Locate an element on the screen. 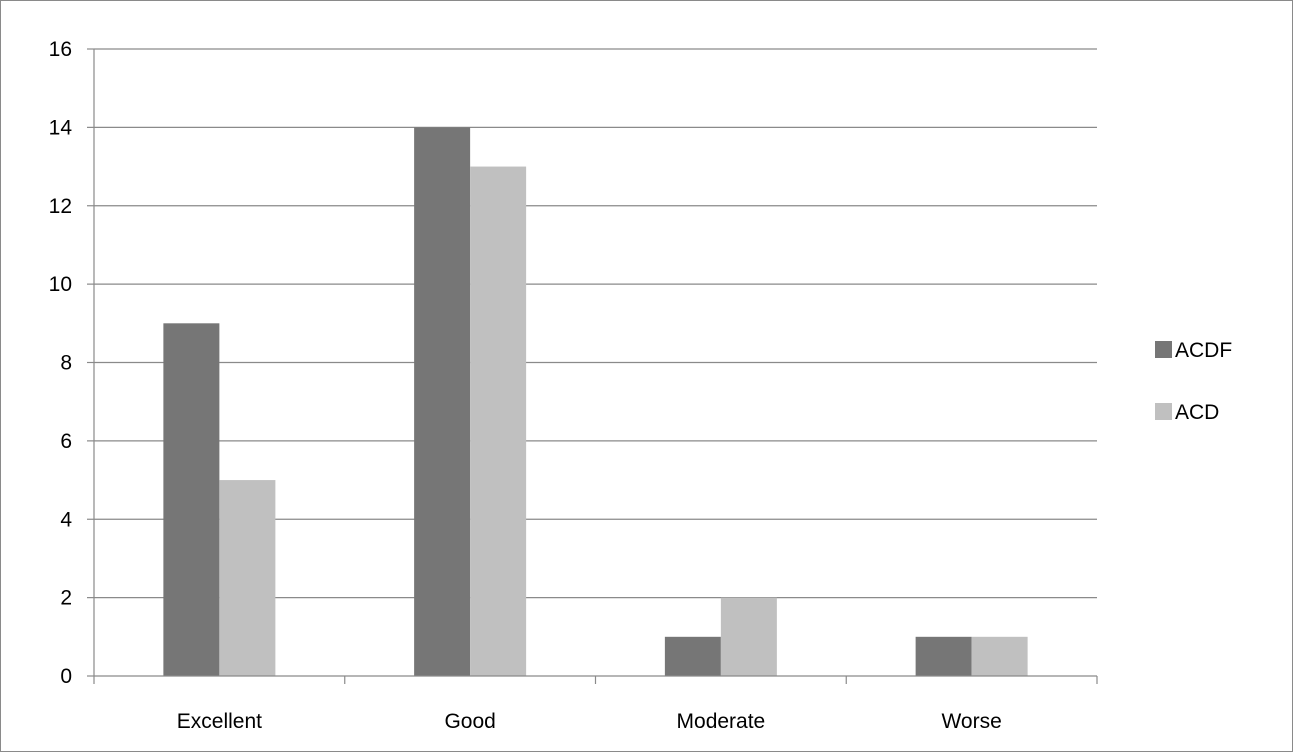  legend-swatch-acdf is located at coordinates (1163, 349).